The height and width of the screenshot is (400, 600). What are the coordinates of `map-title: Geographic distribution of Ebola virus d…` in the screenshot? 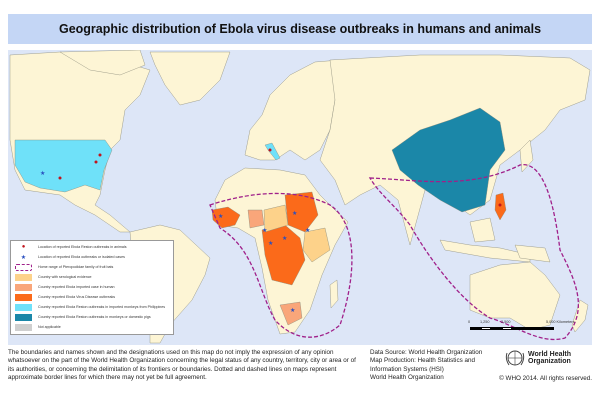 It's located at (300, 29).